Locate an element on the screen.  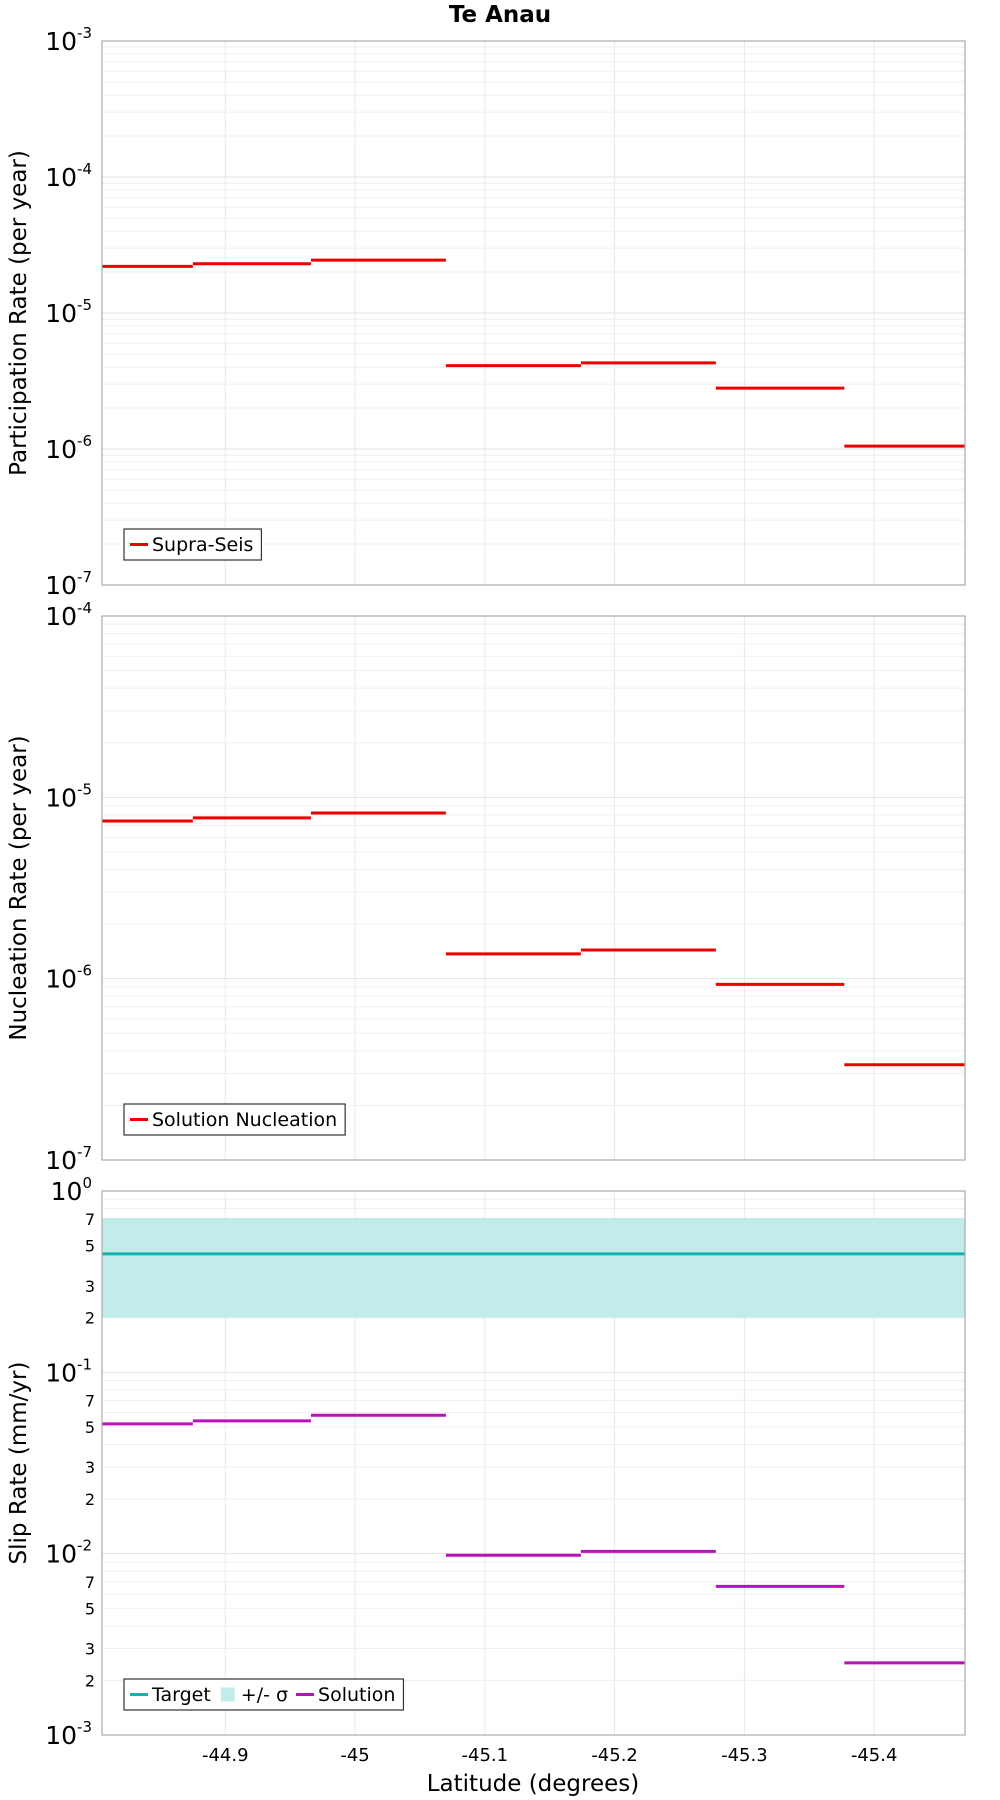
sigma-band is located at coordinates (533, 1267).